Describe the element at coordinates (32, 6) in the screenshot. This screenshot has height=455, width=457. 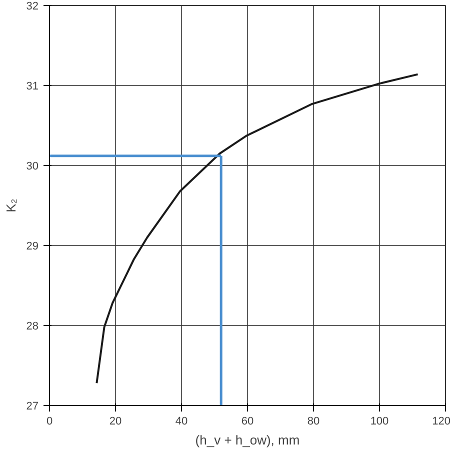
I see `y-tick-label: 32` at that location.